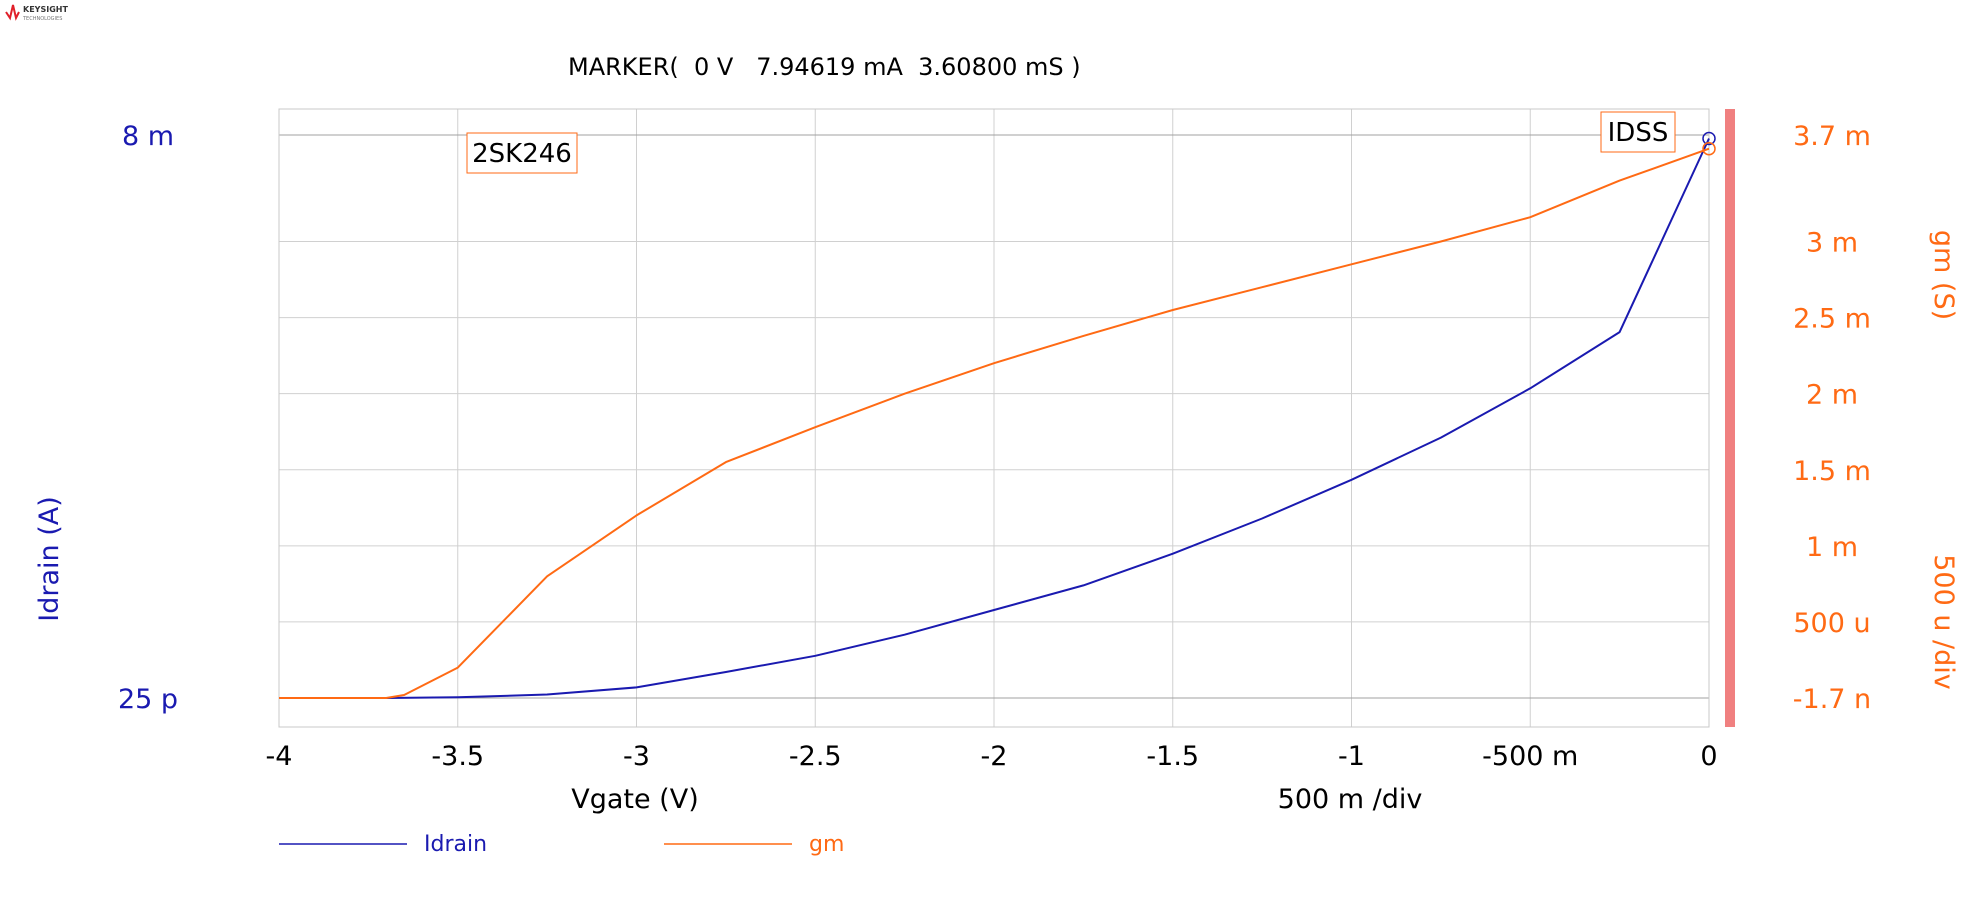  What do you see at coordinates (1831, 623) in the screenshot?
I see `y-right-tick-label: 500 u` at bounding box center [1831, 623].